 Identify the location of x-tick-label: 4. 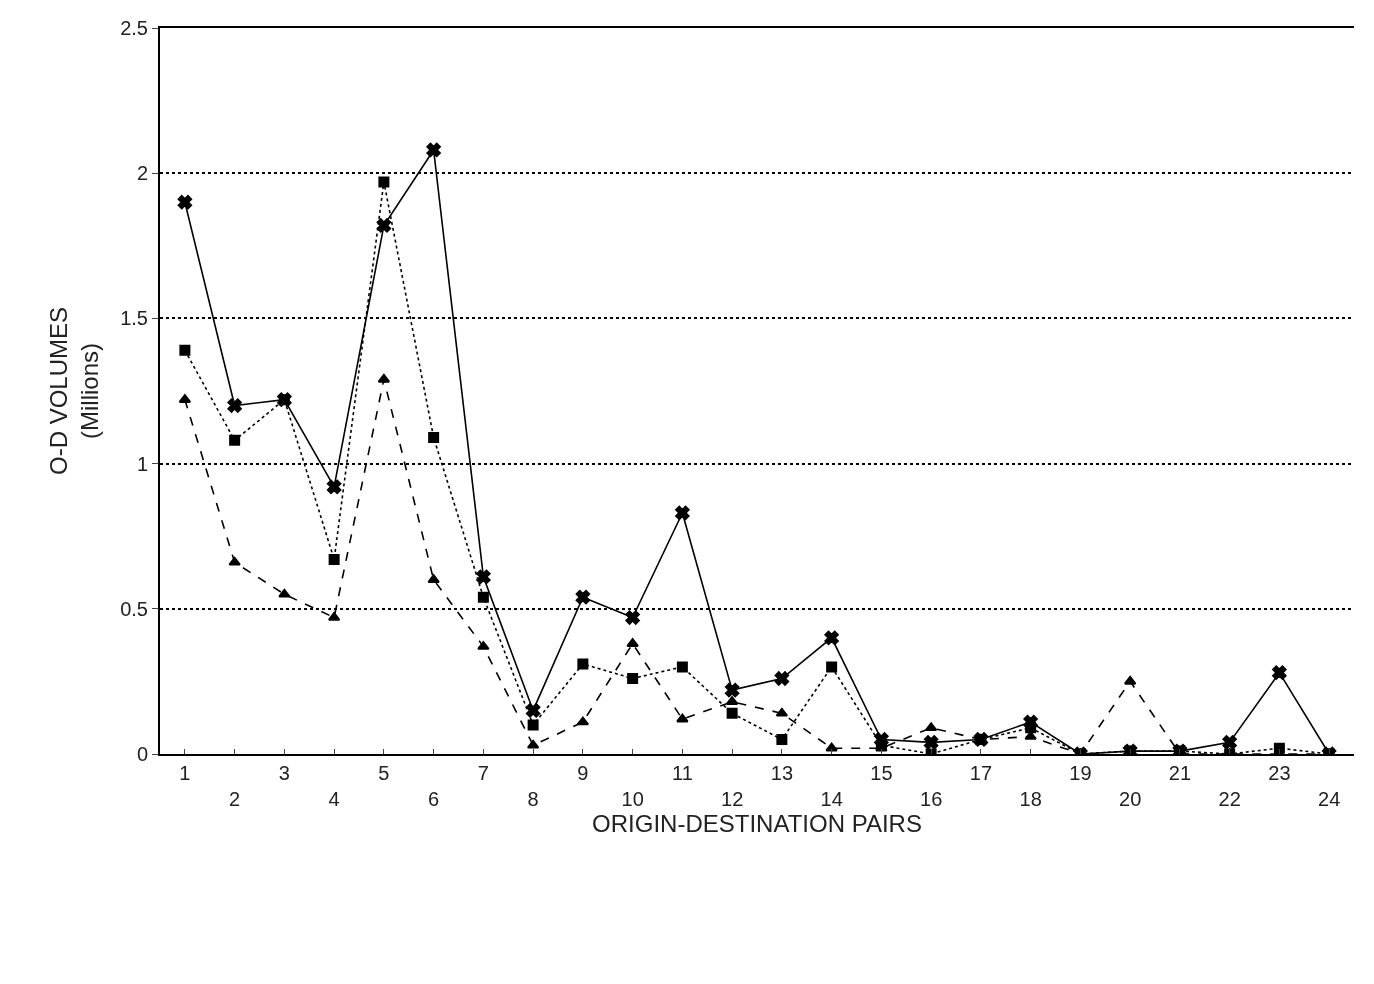
(334, 799).